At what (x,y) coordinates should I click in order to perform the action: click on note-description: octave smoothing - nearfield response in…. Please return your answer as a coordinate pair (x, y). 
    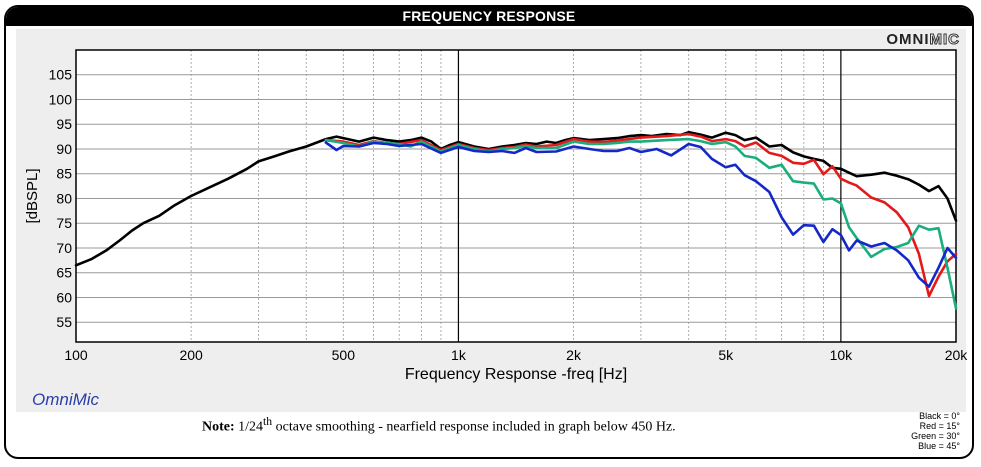
    Looking at the image, I should click on (474, 427).